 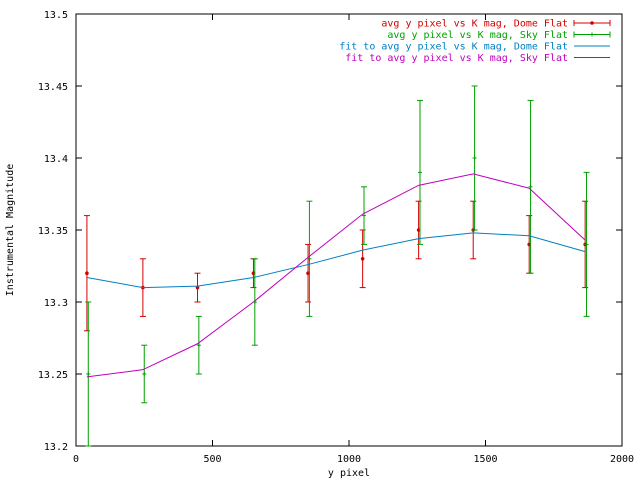 What do you see at coordinates (53, 375) in the screenshot?
I see `y-tick-label: 13.25` at bounding box center [53, 375].